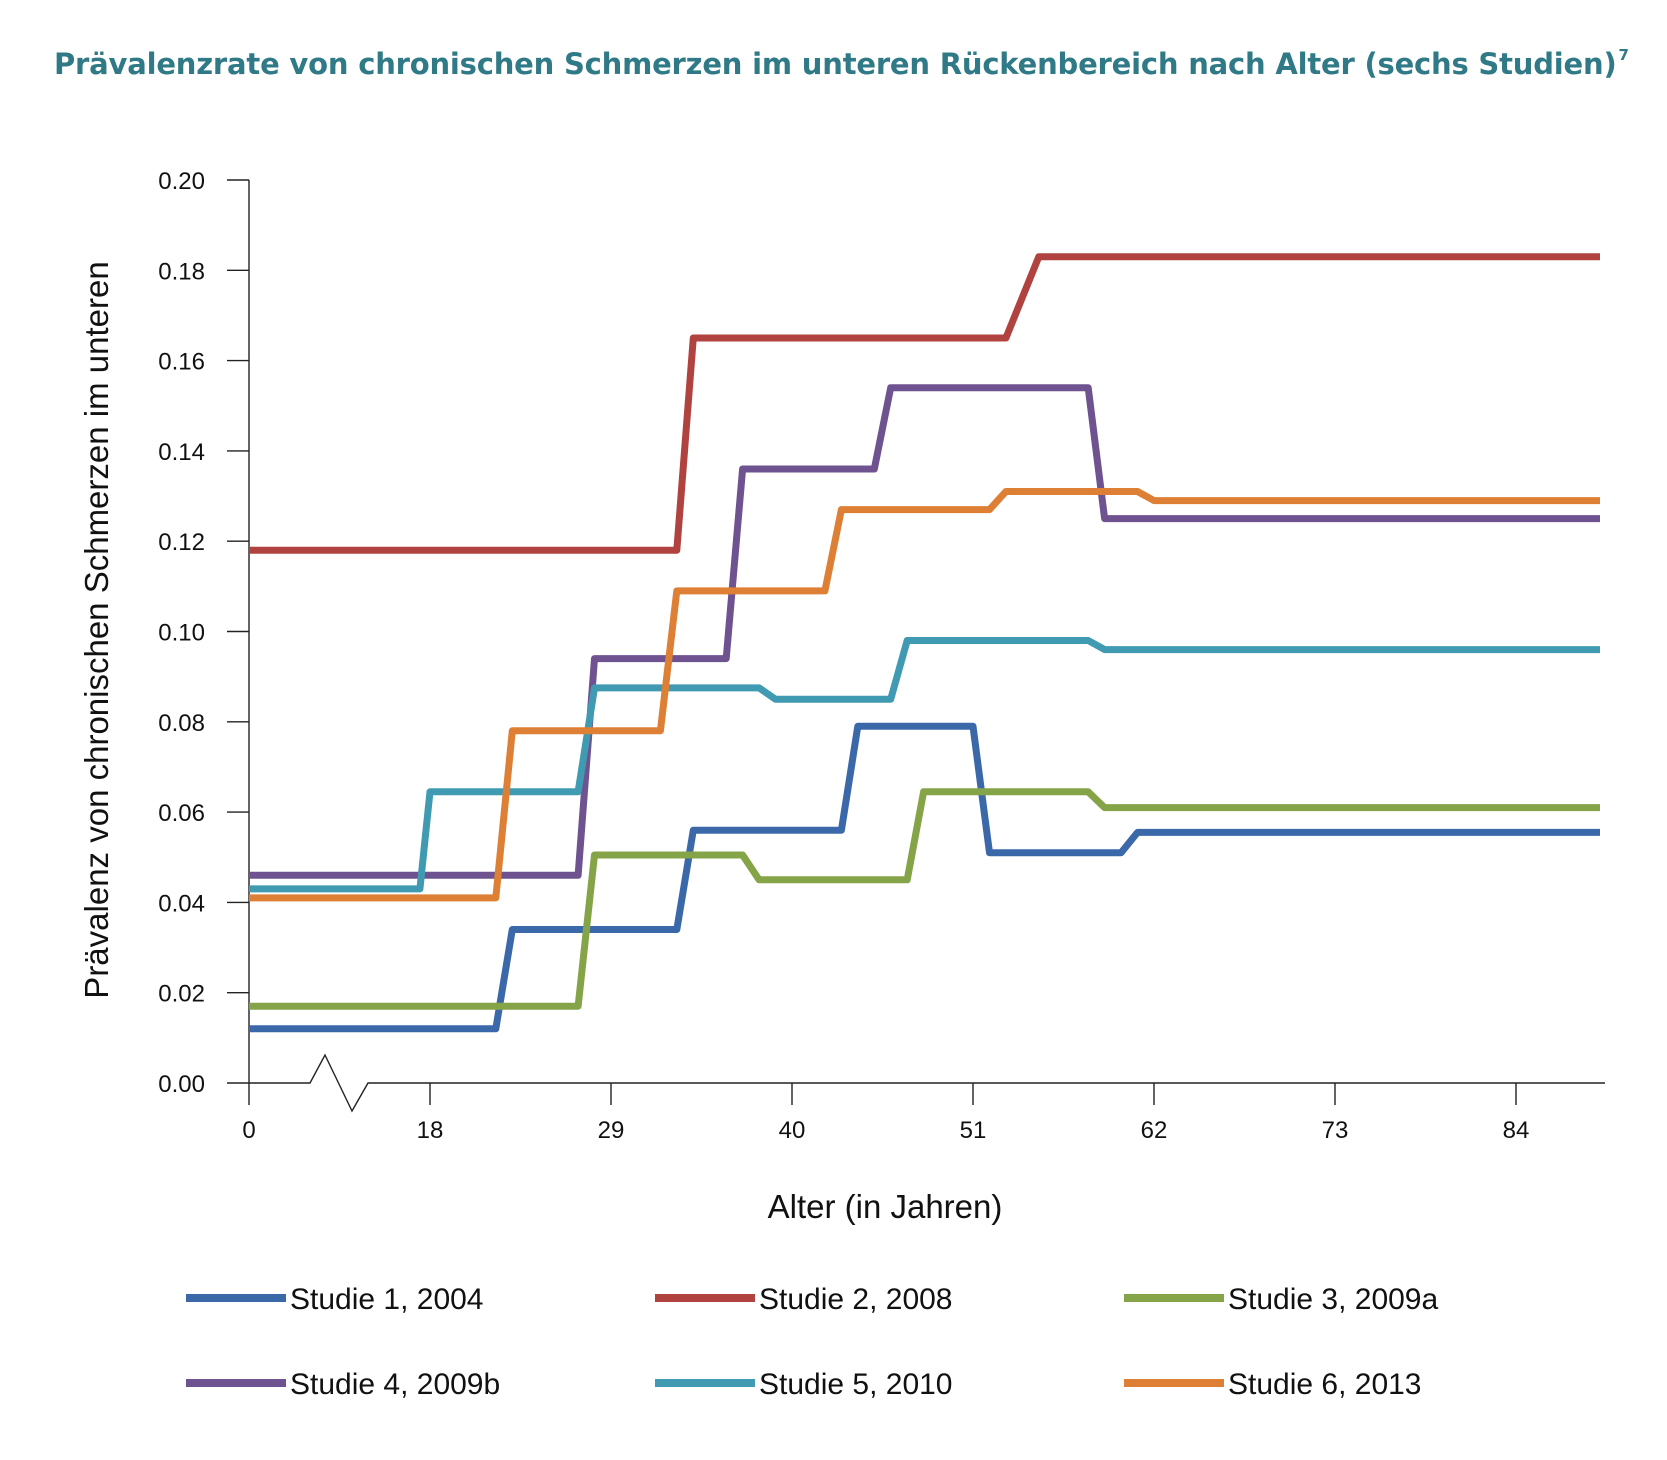  What do you see at coordinates (181, 181) in the screenshot?
I see `y-tick-label: 0.20` at bounding box center [181, 181].